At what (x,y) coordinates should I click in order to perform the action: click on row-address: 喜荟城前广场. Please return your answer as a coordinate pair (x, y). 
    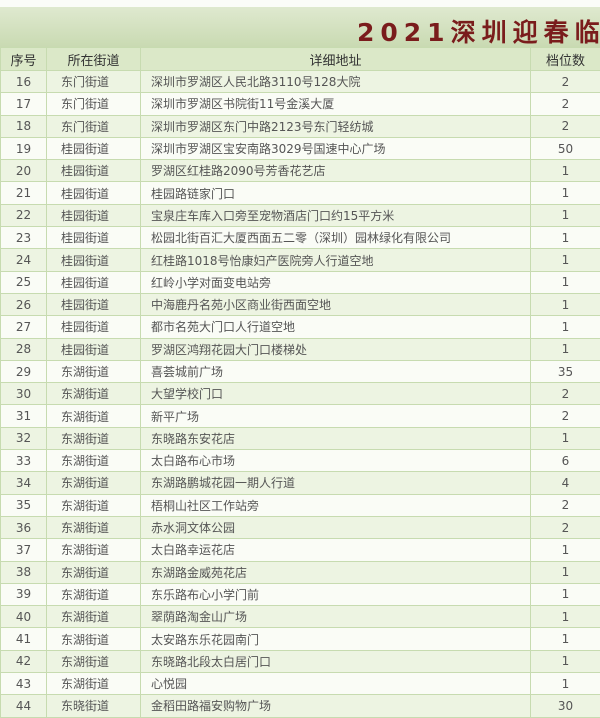
    Looking at the image, I should click on (336, 371).